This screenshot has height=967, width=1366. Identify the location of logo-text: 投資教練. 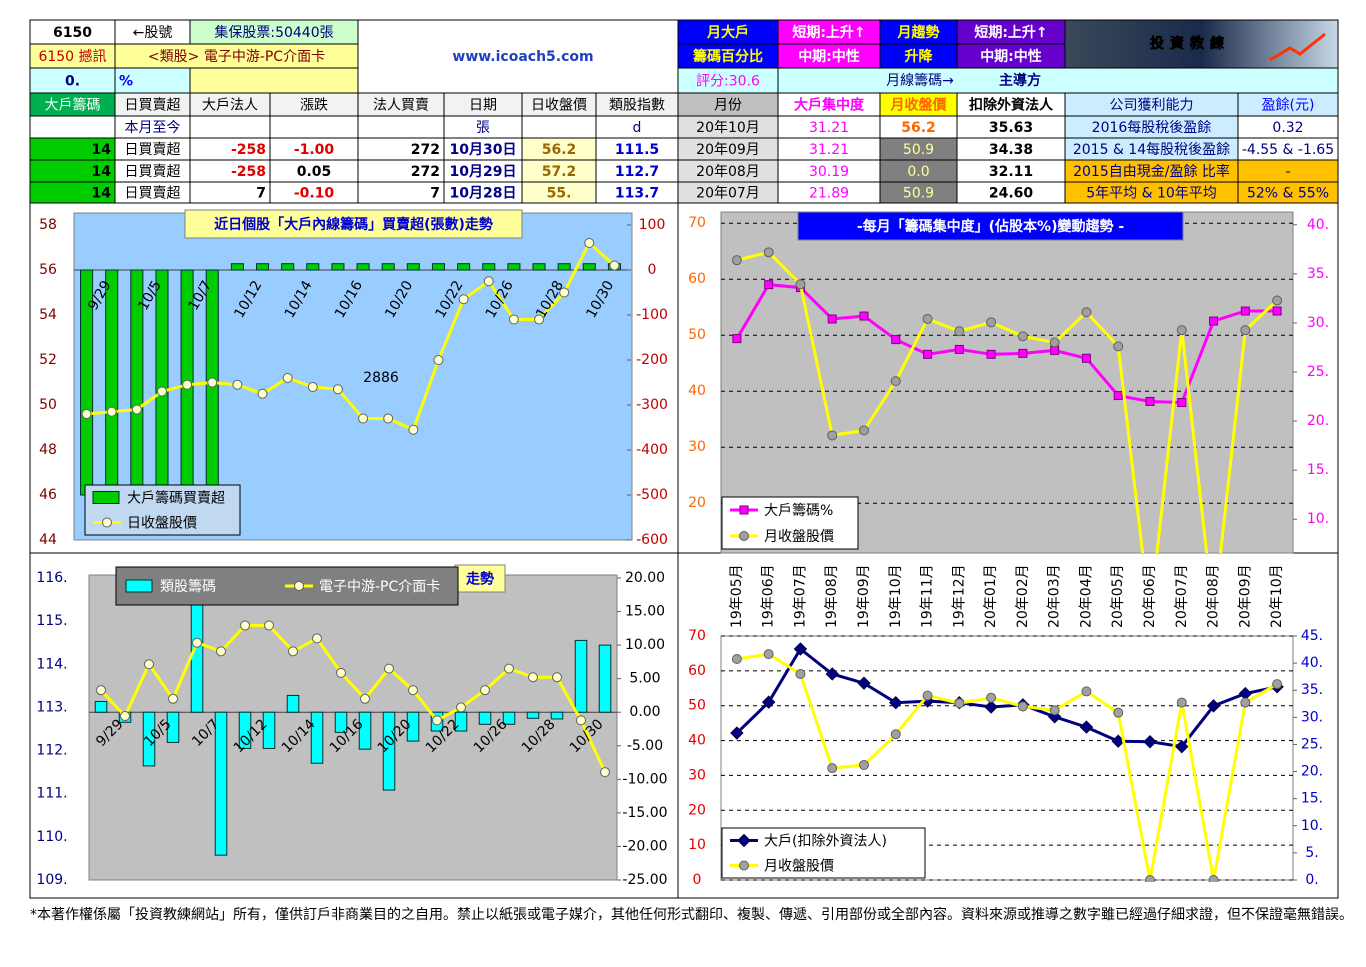
(1190, 43).